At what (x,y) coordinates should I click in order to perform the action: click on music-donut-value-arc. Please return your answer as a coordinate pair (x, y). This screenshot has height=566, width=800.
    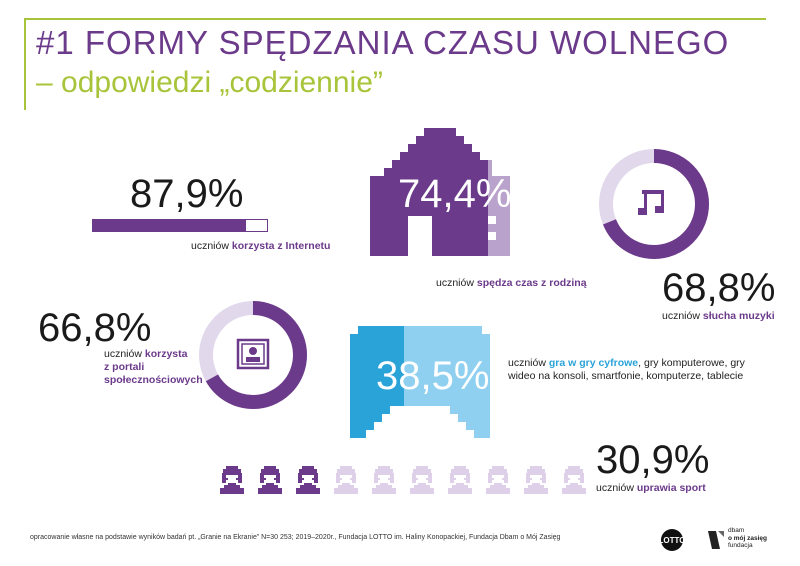
    Looking at the image, I should click on (654, 204).